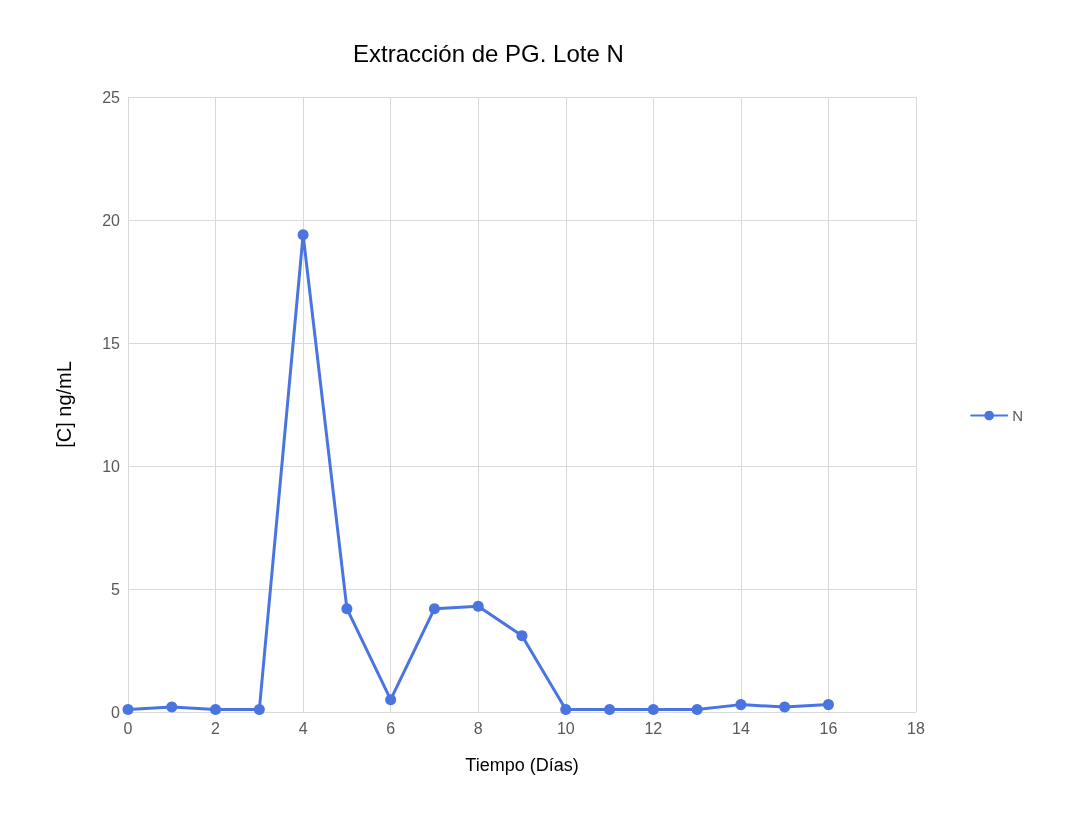 The width and height of the screenshot is (1068, 833). What do you see at coordinates (522, 765) in the screenshot?
I see `x-axis-title: Tiempo (Días)` at bounding box center [522, 765].